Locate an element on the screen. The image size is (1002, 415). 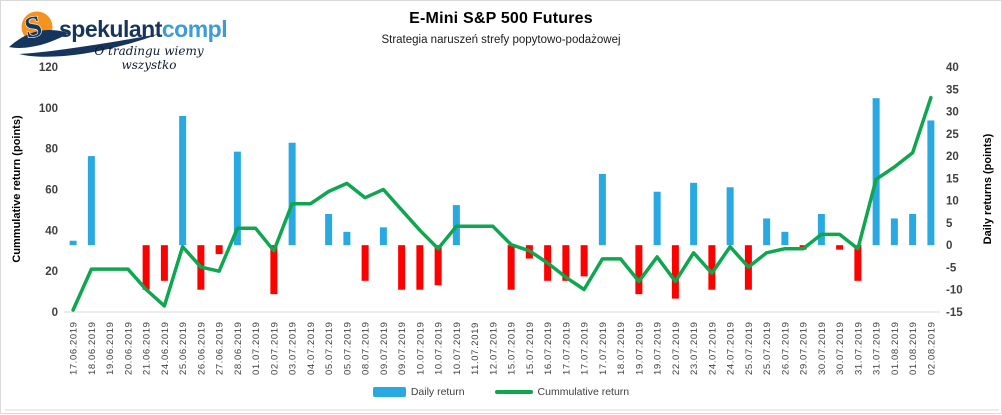
x-axis-label: 26.06.2019 is located at coordinates (201, 348).